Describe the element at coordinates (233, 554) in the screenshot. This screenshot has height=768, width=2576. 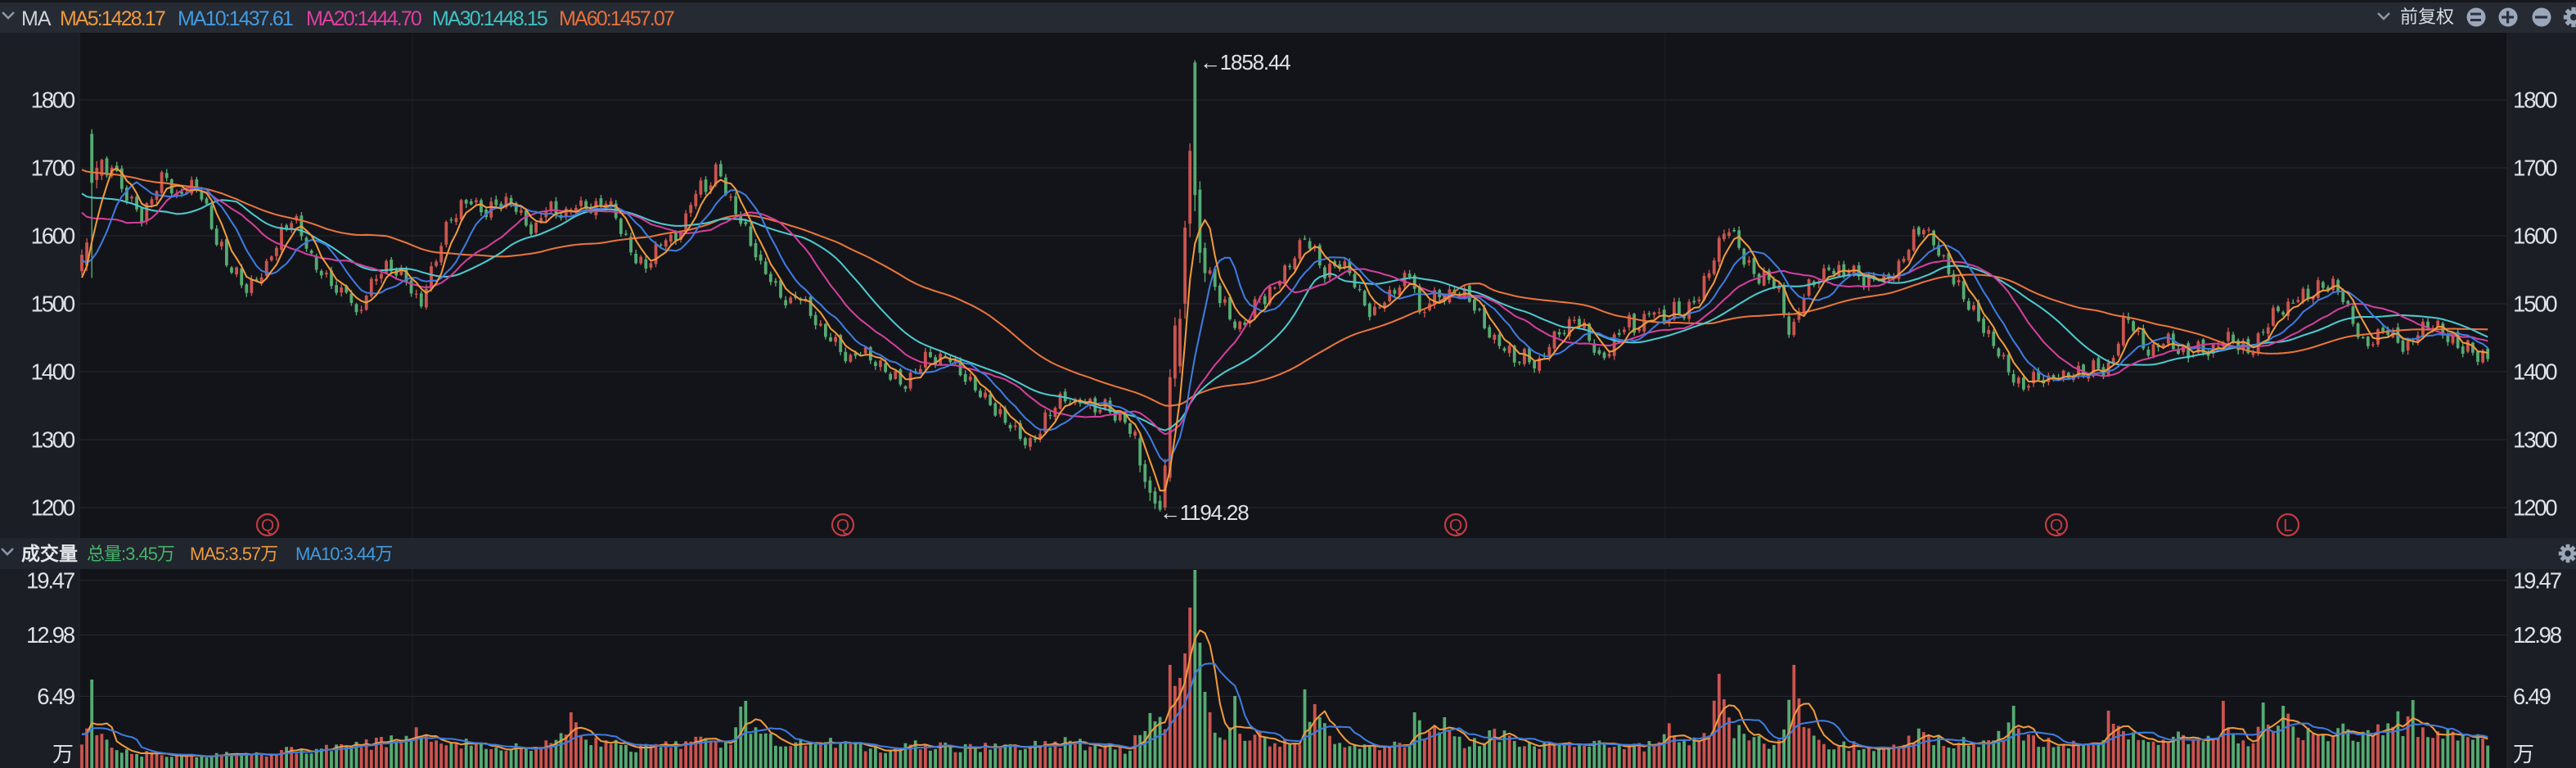
I see `svg-text: MA5:3.57万` at that location.